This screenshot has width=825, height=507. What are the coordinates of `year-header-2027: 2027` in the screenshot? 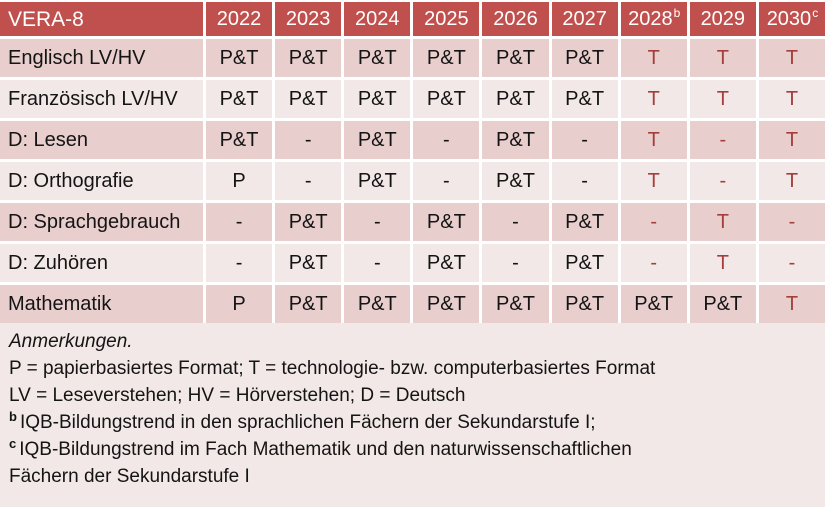 It's located at (584, 19).